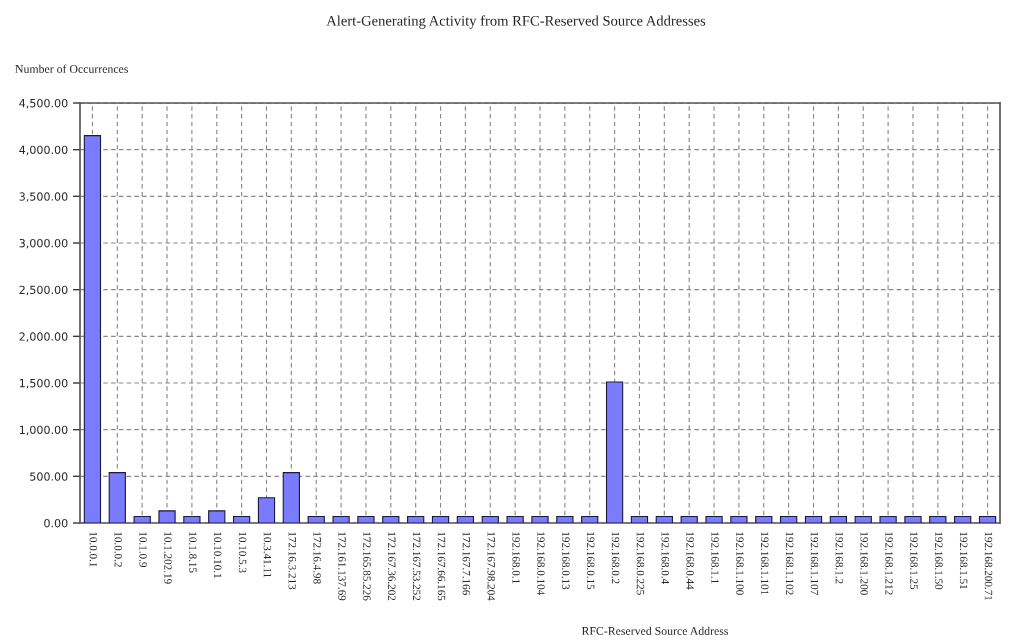 Image resolution: width=1032 pixels, height=644 pixels. Describe the element at coordinates (590, 561) in the screenshot. I see `x-tick-label: 192.168.0.15` at that location.